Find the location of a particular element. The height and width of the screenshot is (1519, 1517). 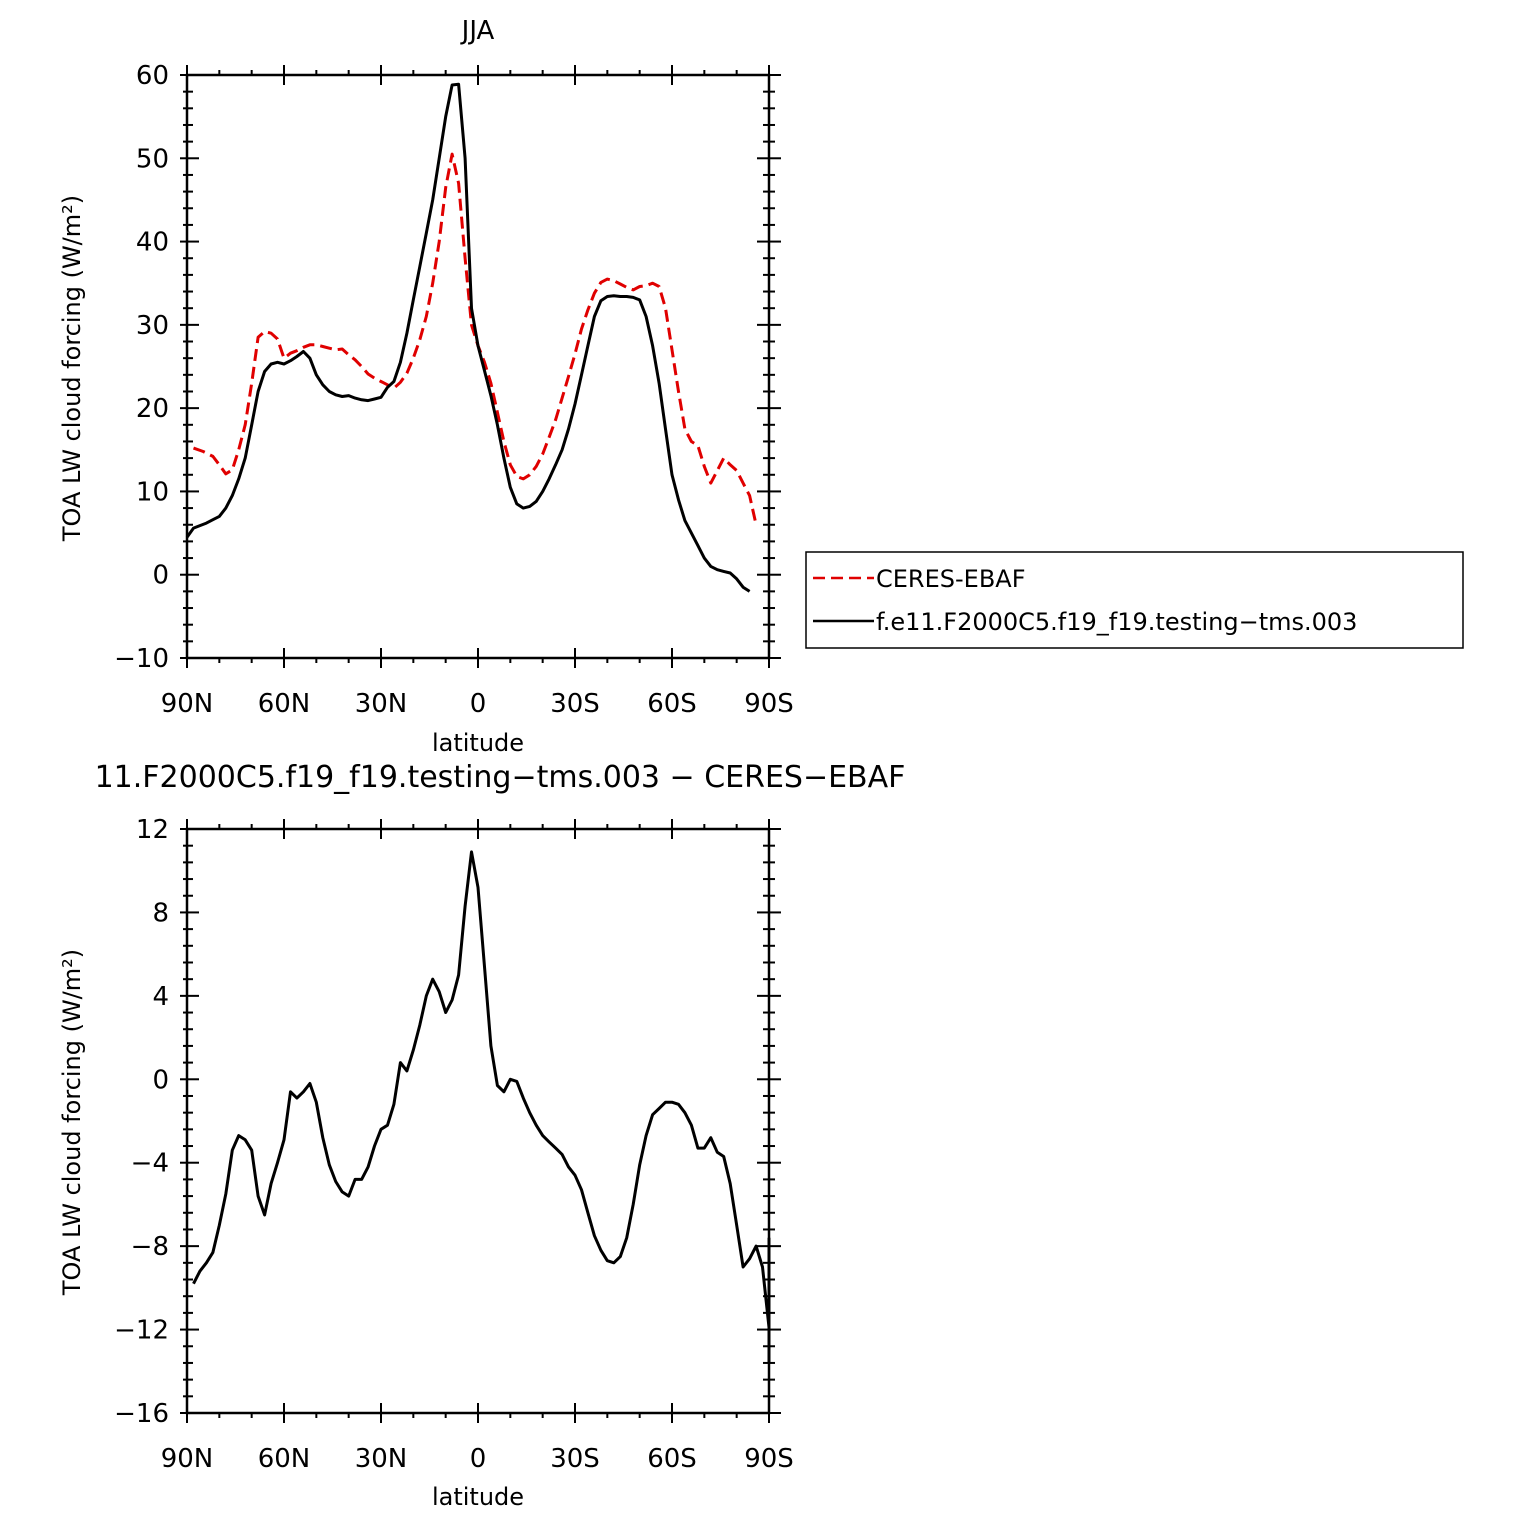

top-x-axis-label: latitude is located at coordinates (478, 743).